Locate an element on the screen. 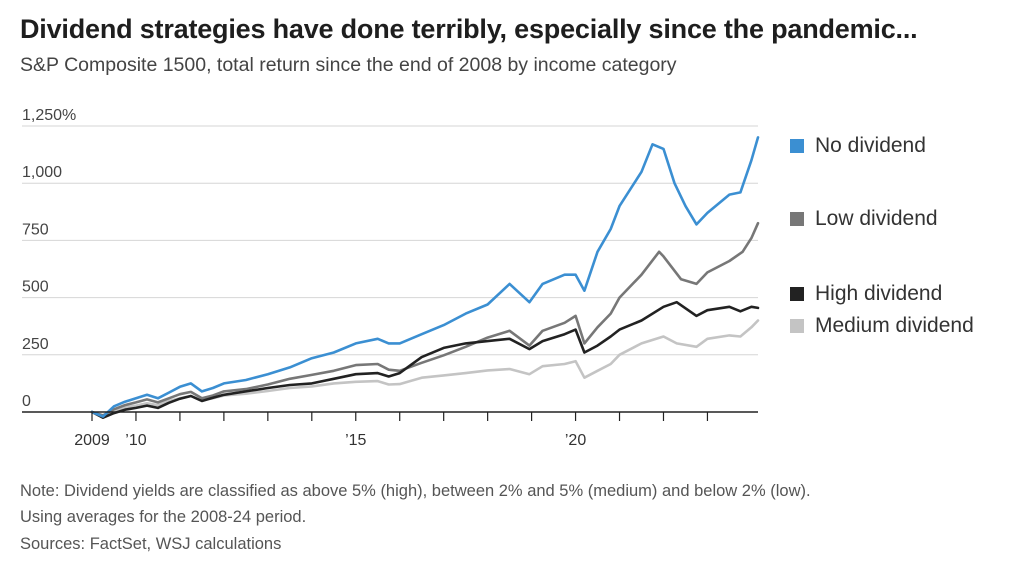  legend-item-medium-dividend: Medium dividend is located at coordinates (882, 326).